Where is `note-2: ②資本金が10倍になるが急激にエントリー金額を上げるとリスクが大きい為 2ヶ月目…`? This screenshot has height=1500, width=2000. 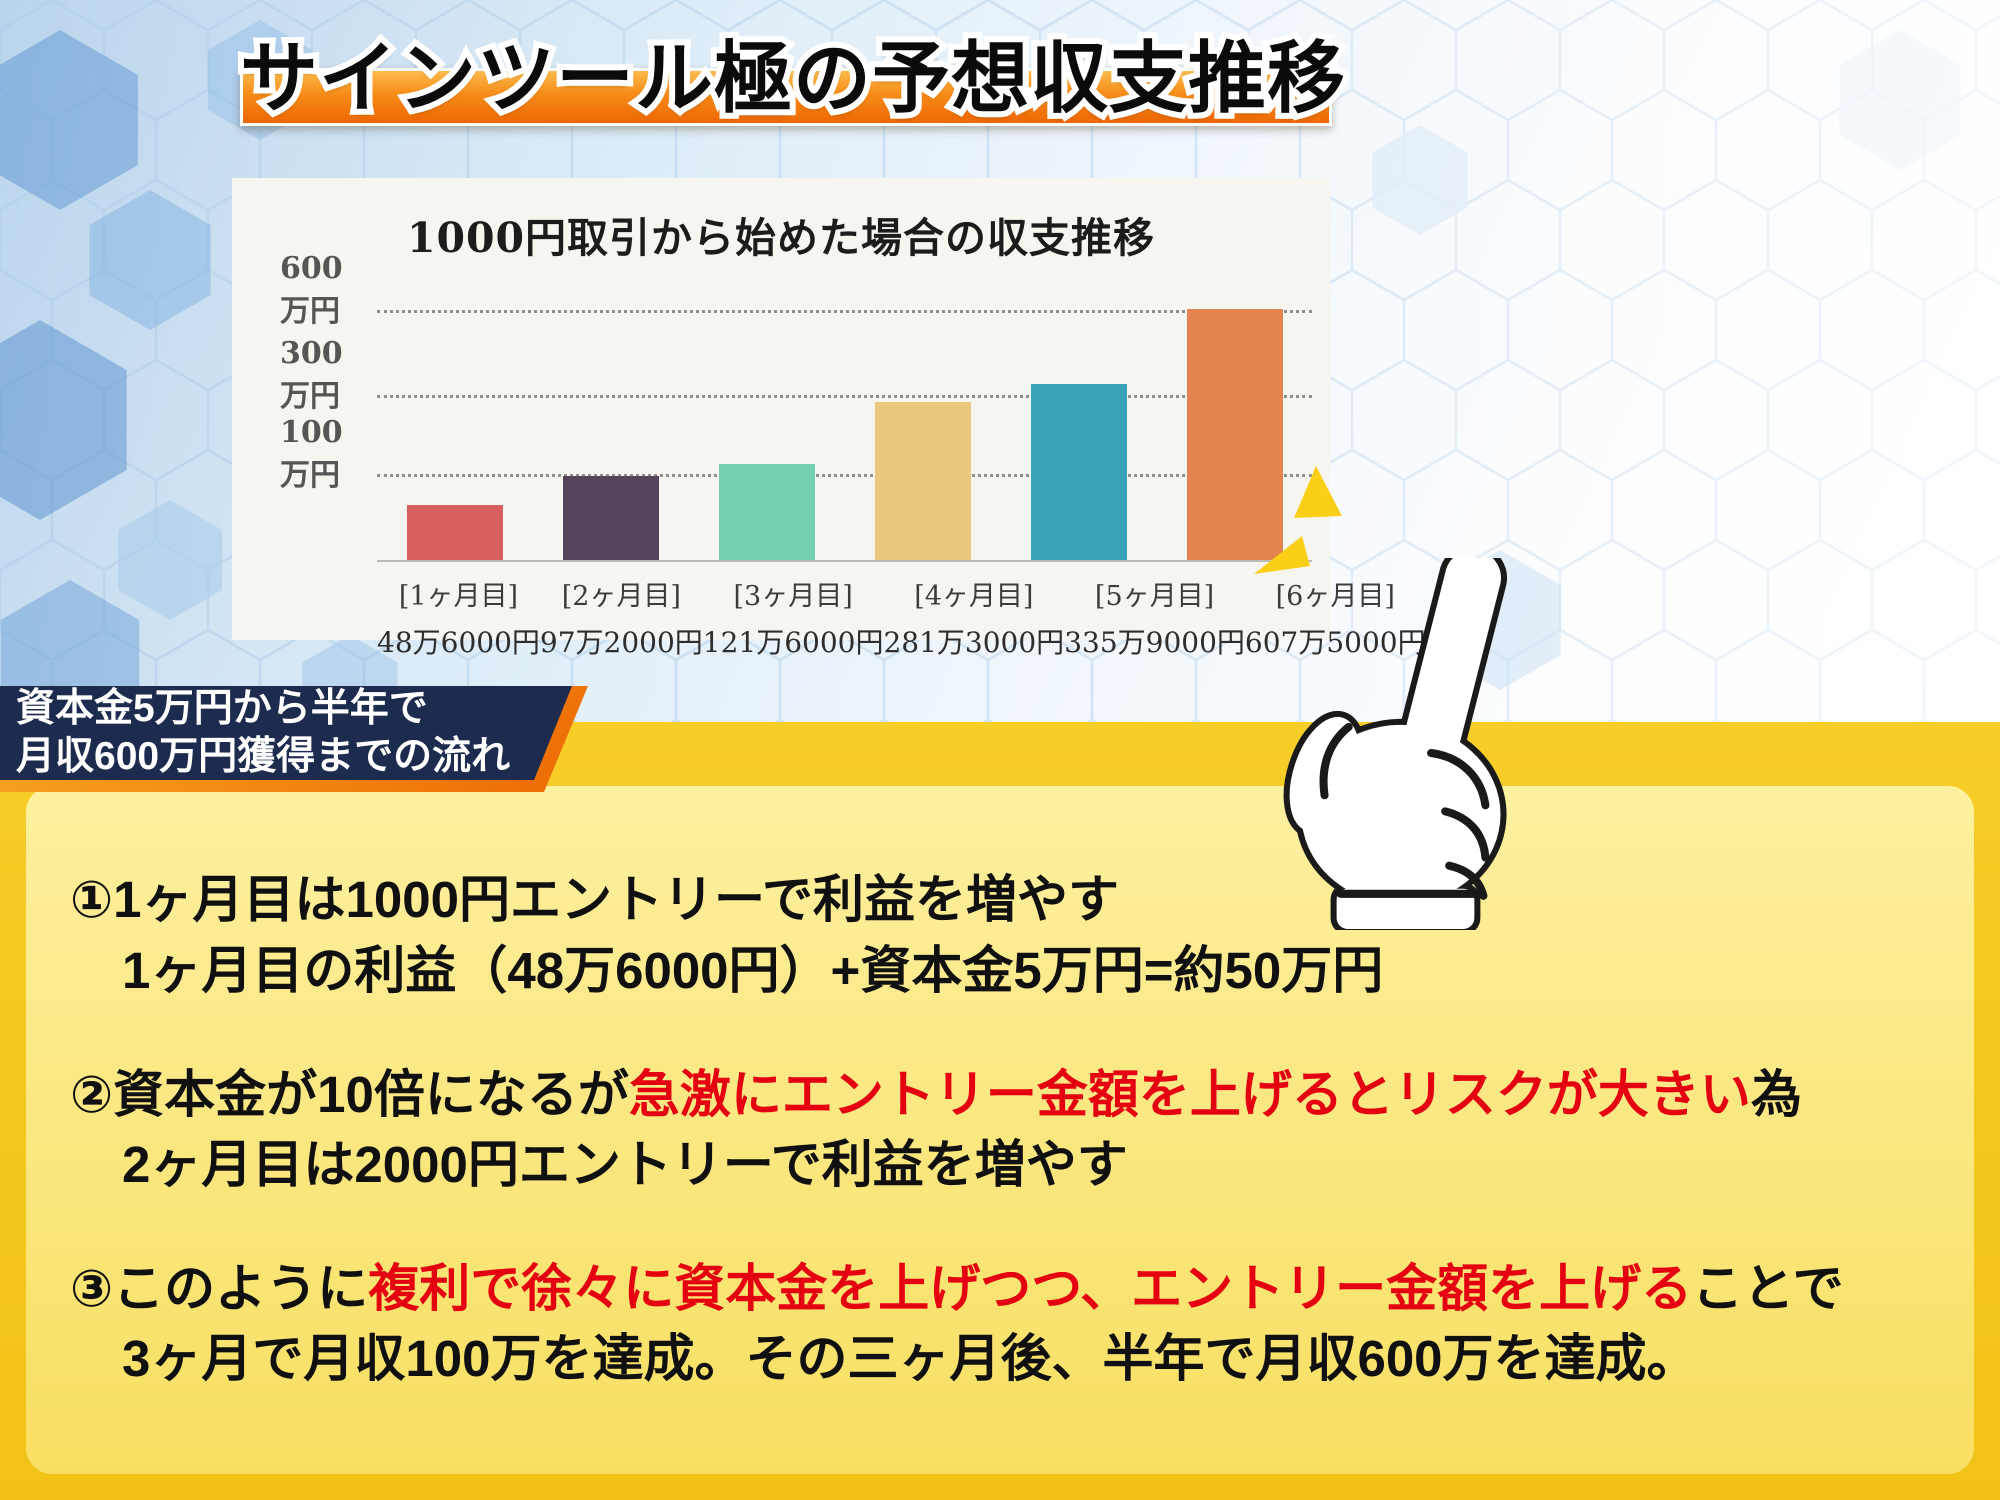
note-2: ②資本金が10倍になるが急激にエントリー金額を上げるとリスクが大きい為 2ヶ月目… is located at coordinates (1000, 1130).